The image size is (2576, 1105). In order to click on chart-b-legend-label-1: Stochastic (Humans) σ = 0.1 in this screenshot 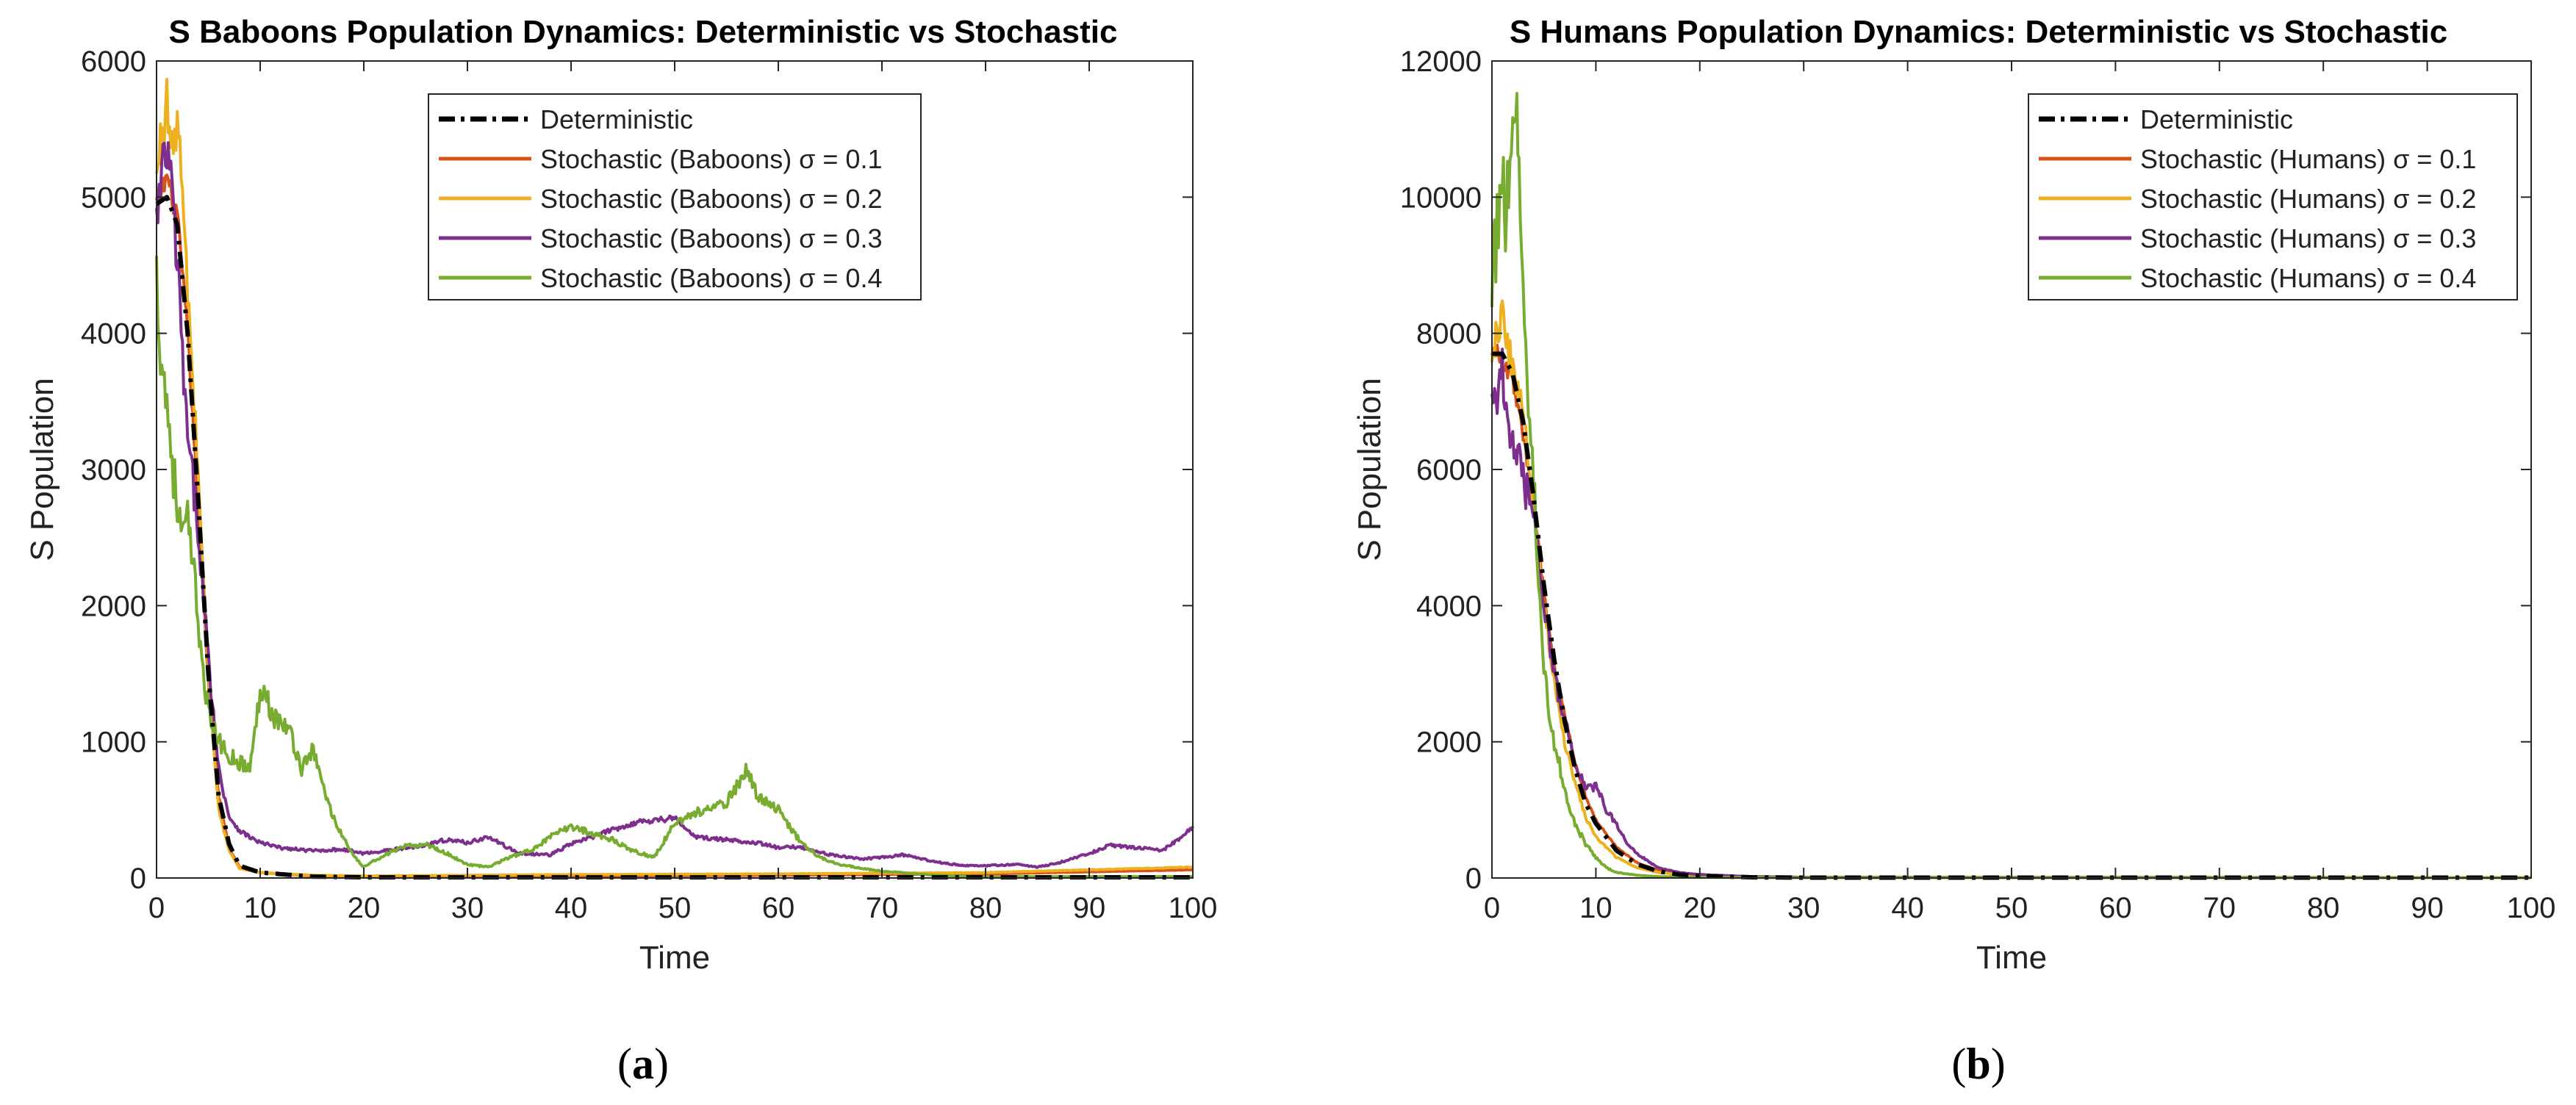, I will do `click(2308, 159)`.